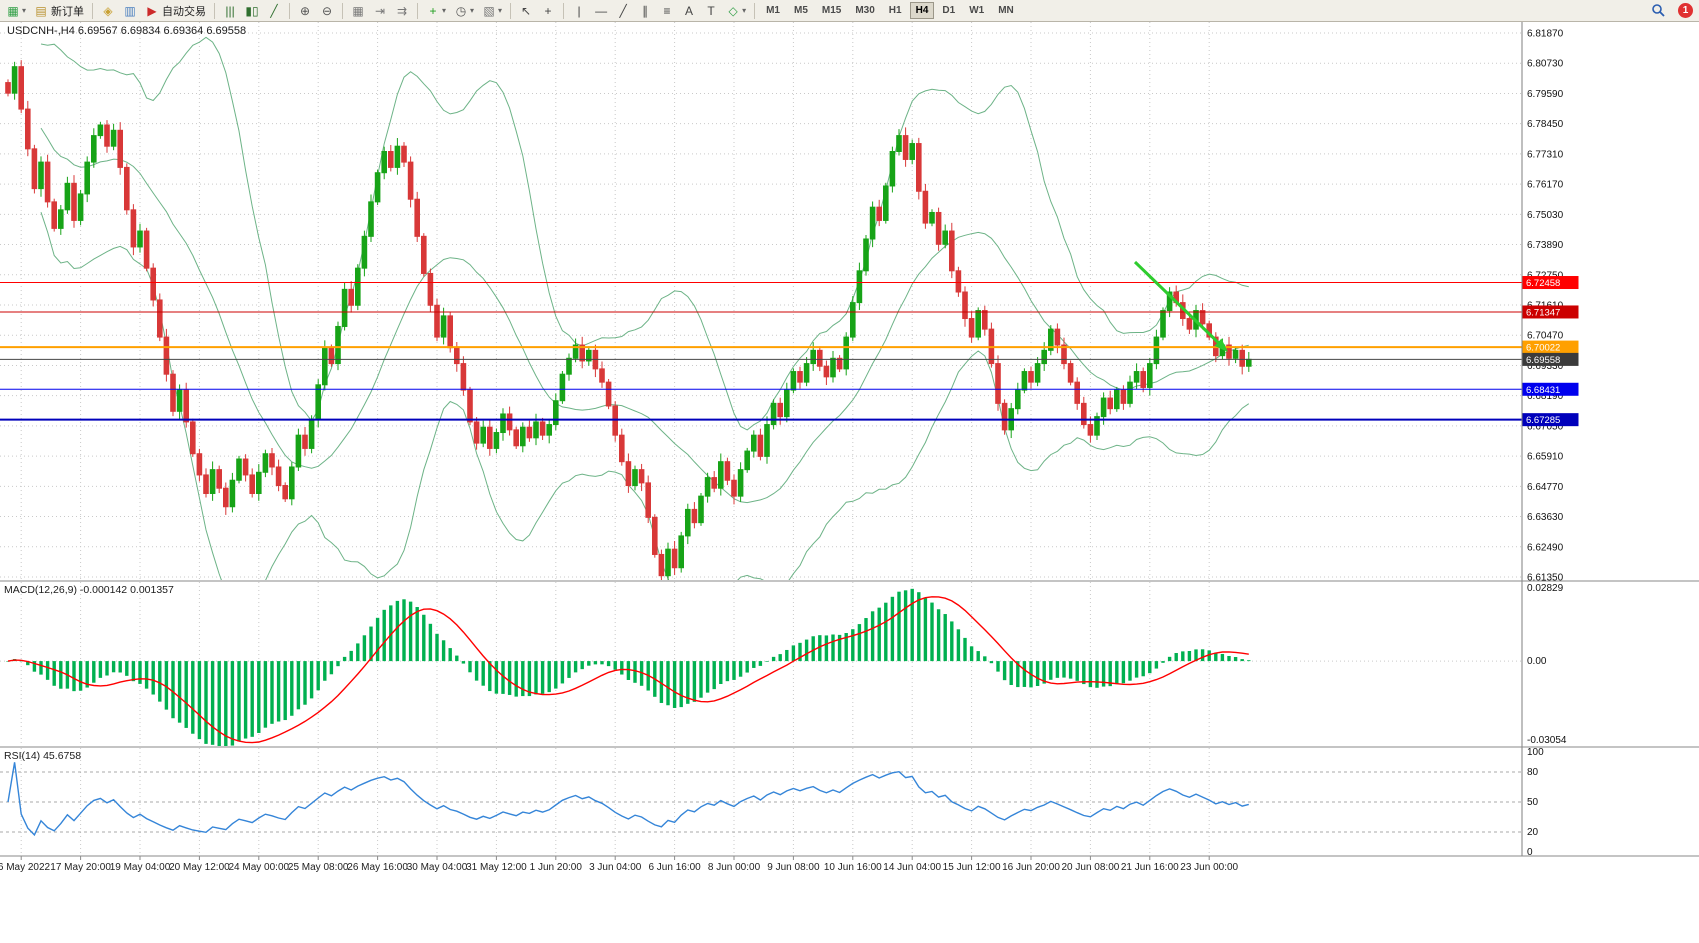  What do you see at coordinates (1545, 34) in the screenshot?
I see `price-scale-tick: 6.81870` at bounding box center [1545, 34].